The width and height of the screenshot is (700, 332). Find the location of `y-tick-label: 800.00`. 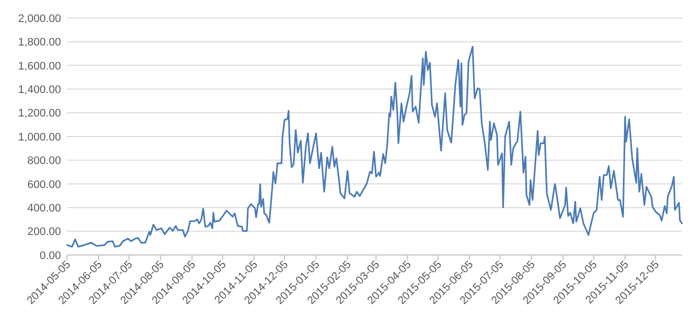

y-tick-label: 800.00 is located at coordinates (44, 161).